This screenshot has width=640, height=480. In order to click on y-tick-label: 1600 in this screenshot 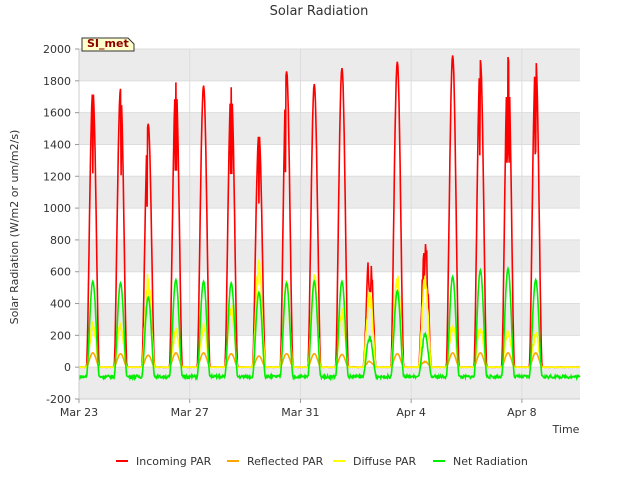, I will do `click(57, 113)`.